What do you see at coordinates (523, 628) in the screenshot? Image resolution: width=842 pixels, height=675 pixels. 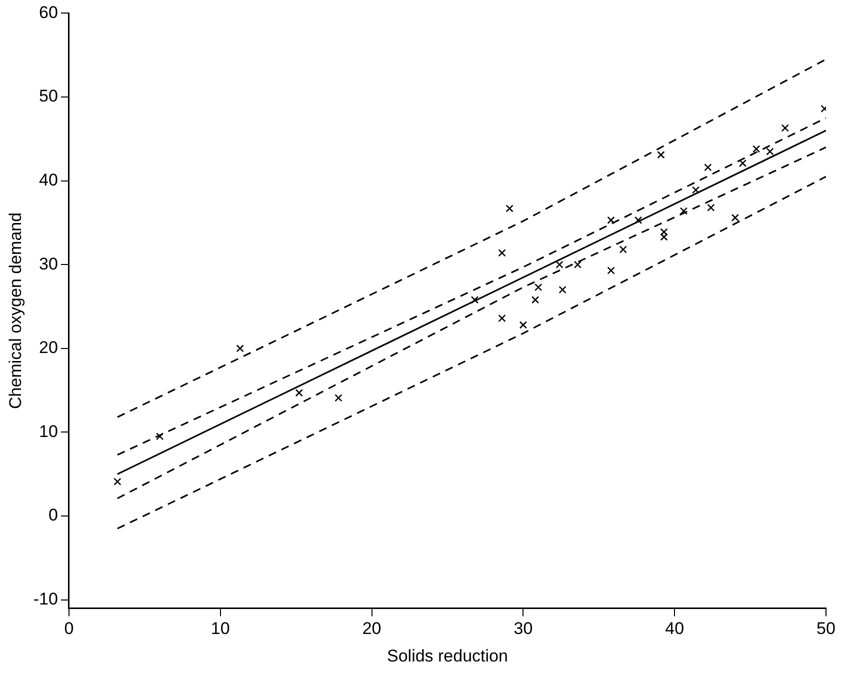 I see `x-tick-label: 30` at bounding box center [523, 628].